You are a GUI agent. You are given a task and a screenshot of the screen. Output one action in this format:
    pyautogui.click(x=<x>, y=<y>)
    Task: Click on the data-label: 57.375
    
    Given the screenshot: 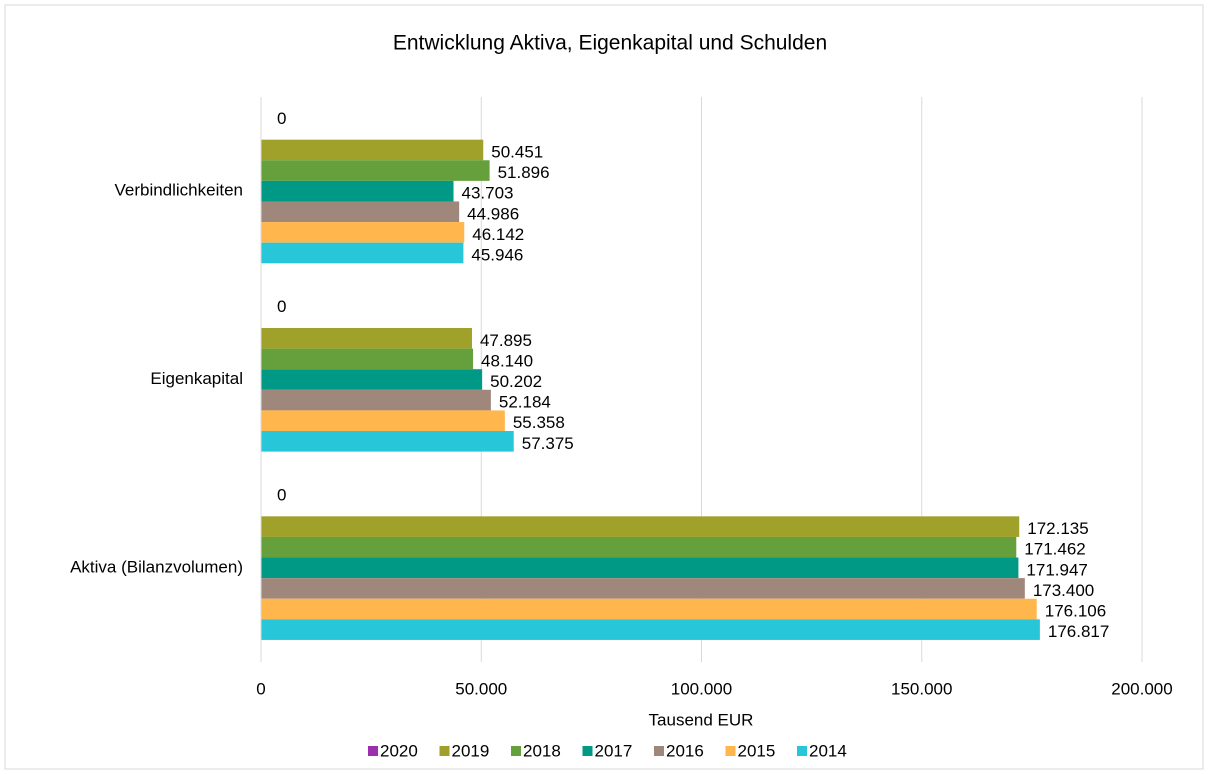 What is the action you would take?
    pyautogui.click(x=548, y=443)
    